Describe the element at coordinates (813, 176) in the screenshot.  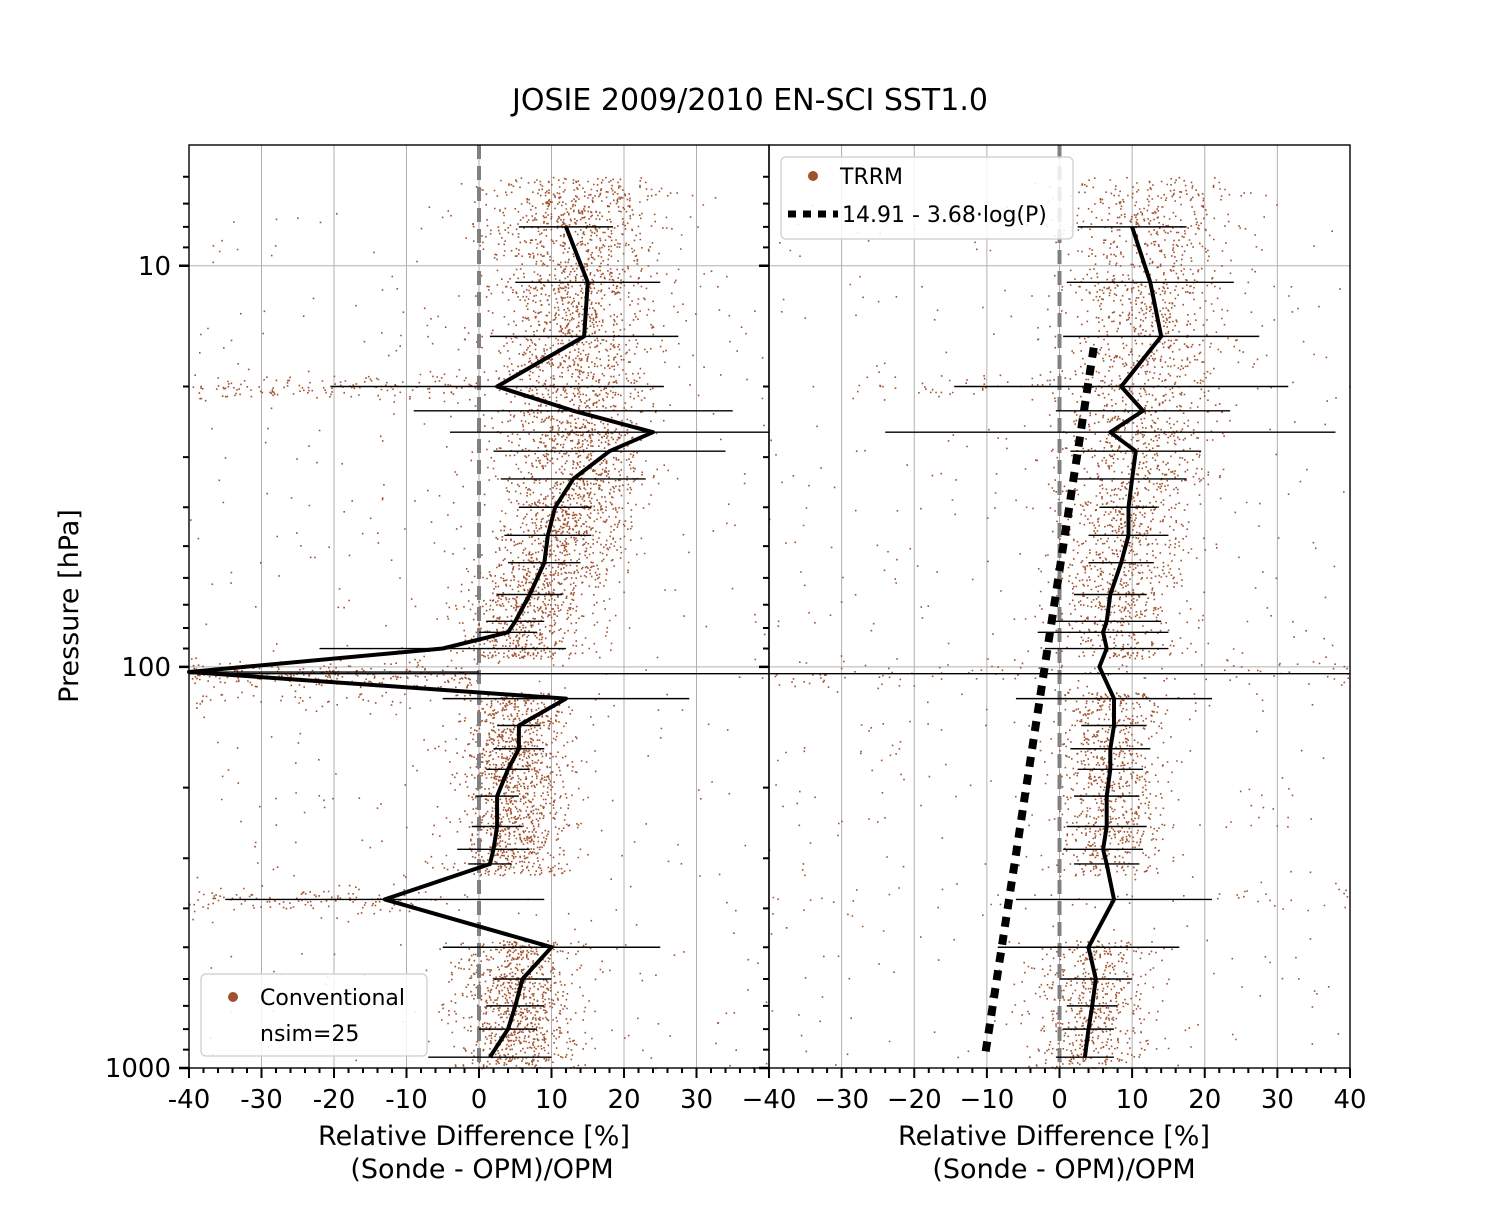
I see `right-legend-marker` at that location.